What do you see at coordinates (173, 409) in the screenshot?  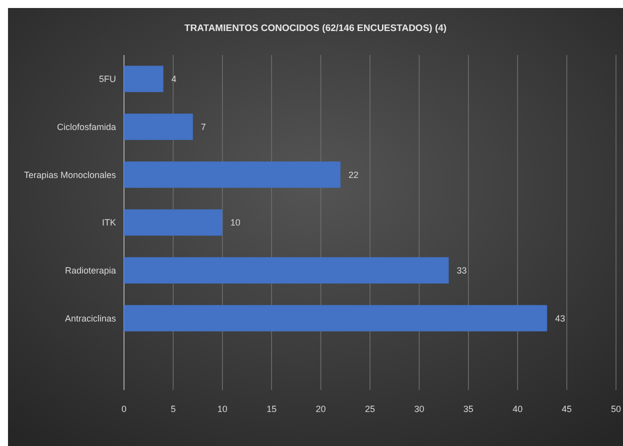 I see `x-tick-label: 5` at bounding box center [173, 409].